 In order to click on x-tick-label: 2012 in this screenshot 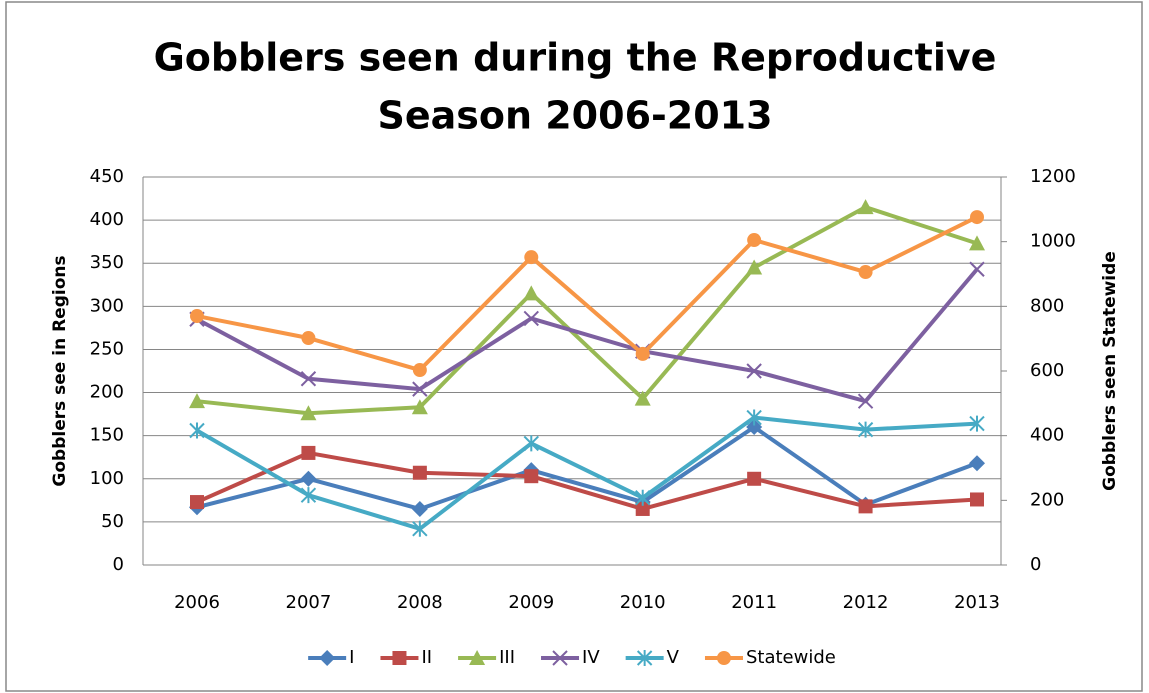, I will do `click(866, 602)`.